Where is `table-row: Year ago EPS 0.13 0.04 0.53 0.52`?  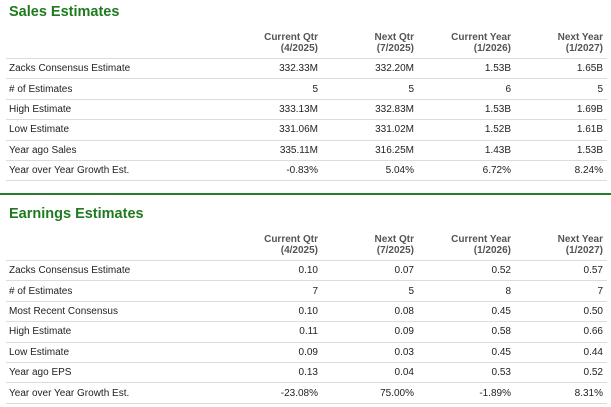 table-row: Year ago EPS 0.13 0.04 0.53 0.52 is located at coordinates (306, 372).